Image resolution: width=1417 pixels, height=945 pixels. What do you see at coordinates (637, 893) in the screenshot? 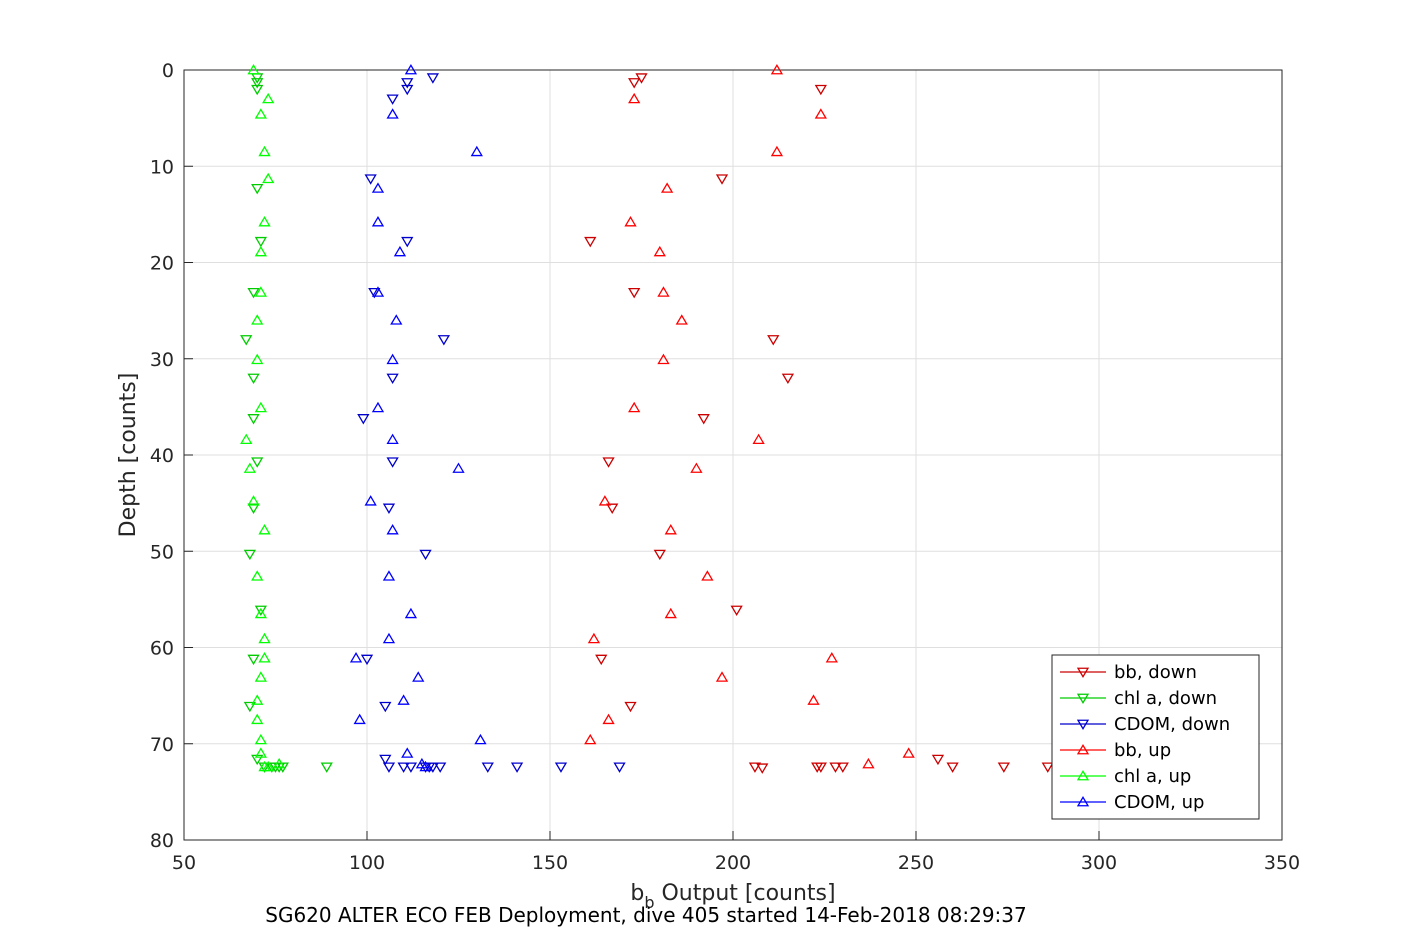
I see `x-axis-label-main: b` at bounding box center [637, 893].